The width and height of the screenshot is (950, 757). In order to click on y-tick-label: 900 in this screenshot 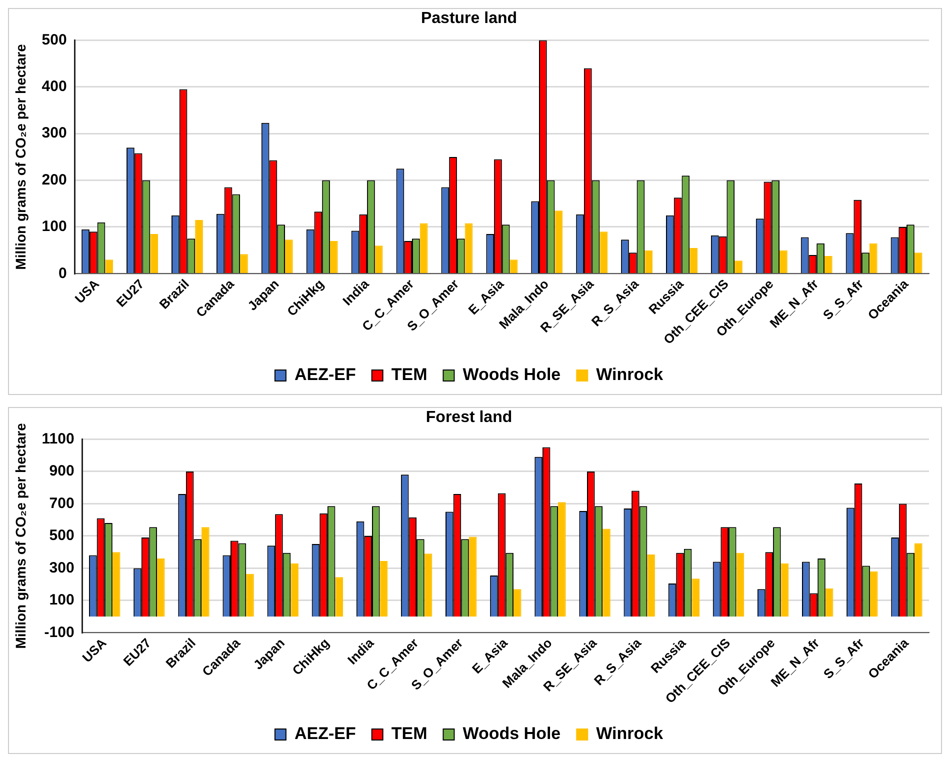, I will do `click(61, 471)`.